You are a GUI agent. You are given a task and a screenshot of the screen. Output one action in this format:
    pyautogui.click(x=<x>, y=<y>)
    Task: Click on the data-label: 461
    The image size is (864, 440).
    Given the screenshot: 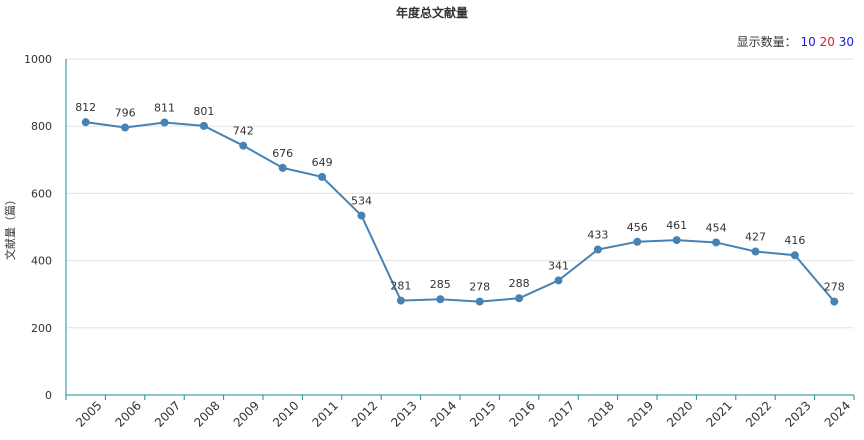 What is the action you would take?
    pyautogui.click(x=676, y=225)
    